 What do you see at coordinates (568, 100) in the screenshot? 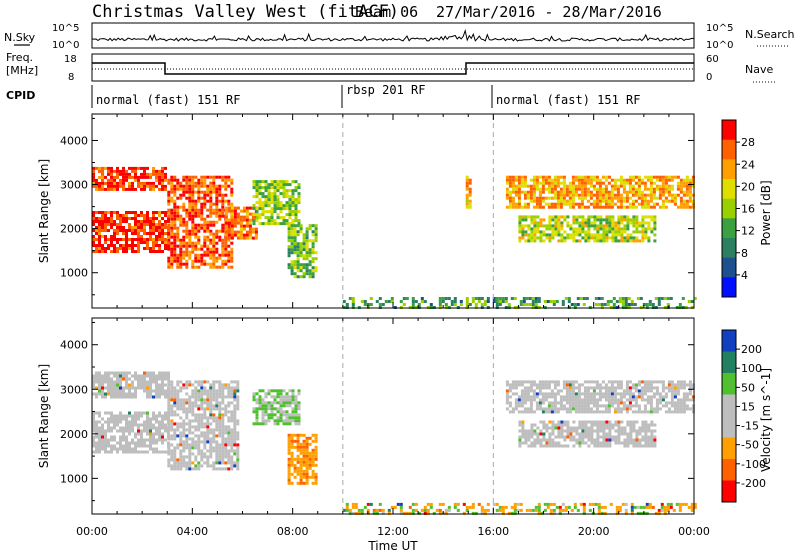
I see `cpid-segment-3: normal (fast) 151 RF` at bounding box center [568, 100].